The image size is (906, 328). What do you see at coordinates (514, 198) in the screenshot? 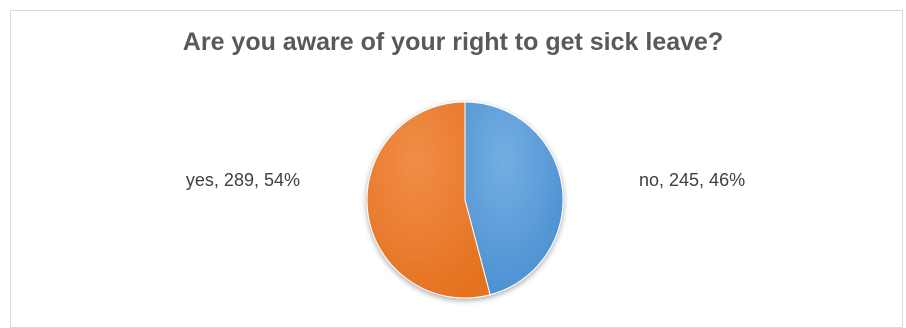
I see `pie-slice-no` at bounding box center [514, 198].